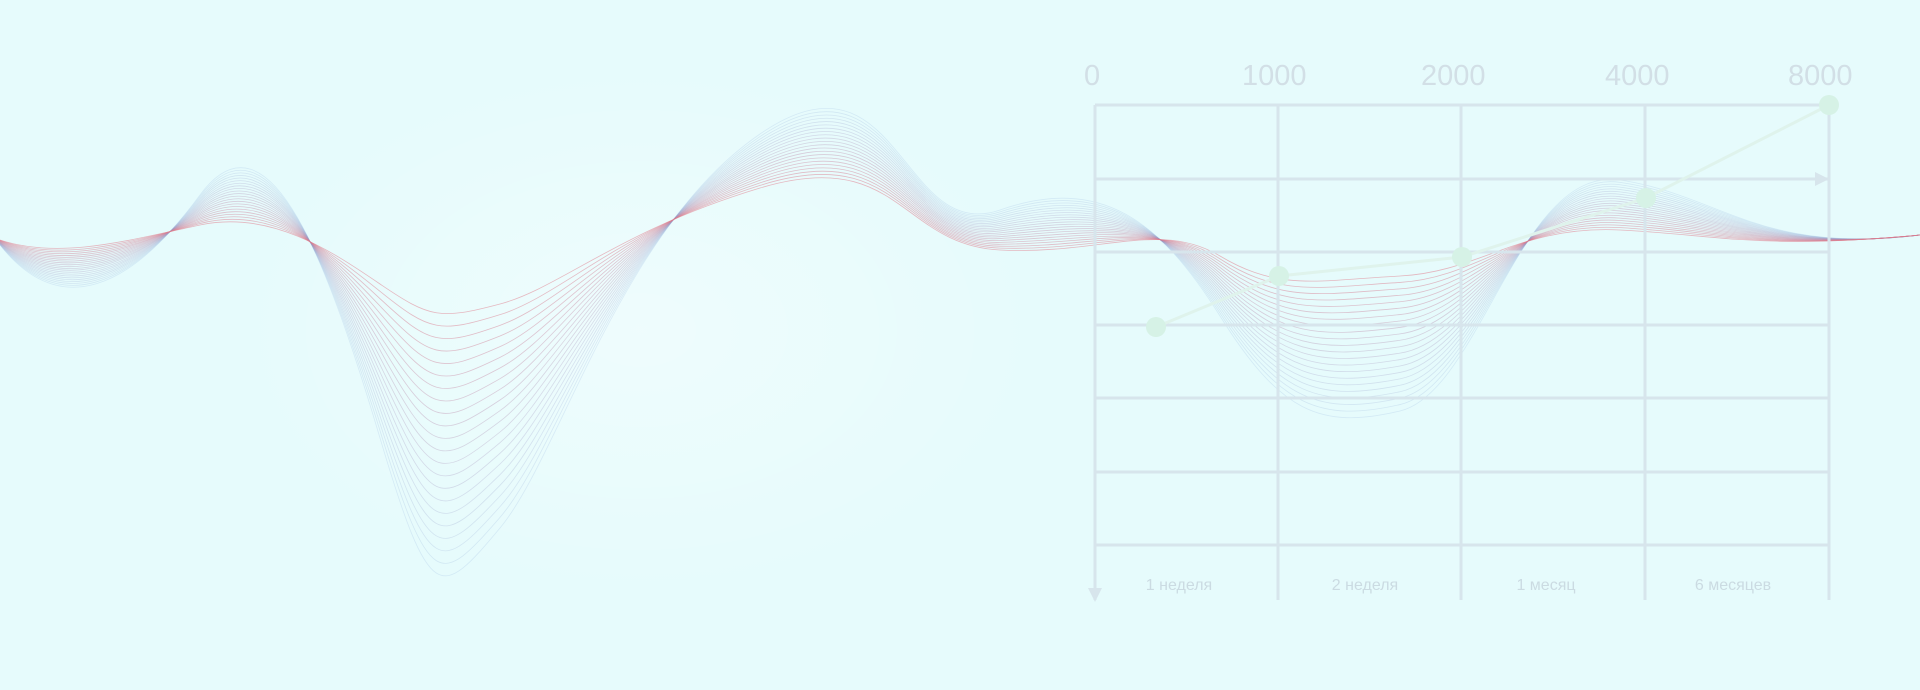  I want to click on growth-line, so click(1492, 216).